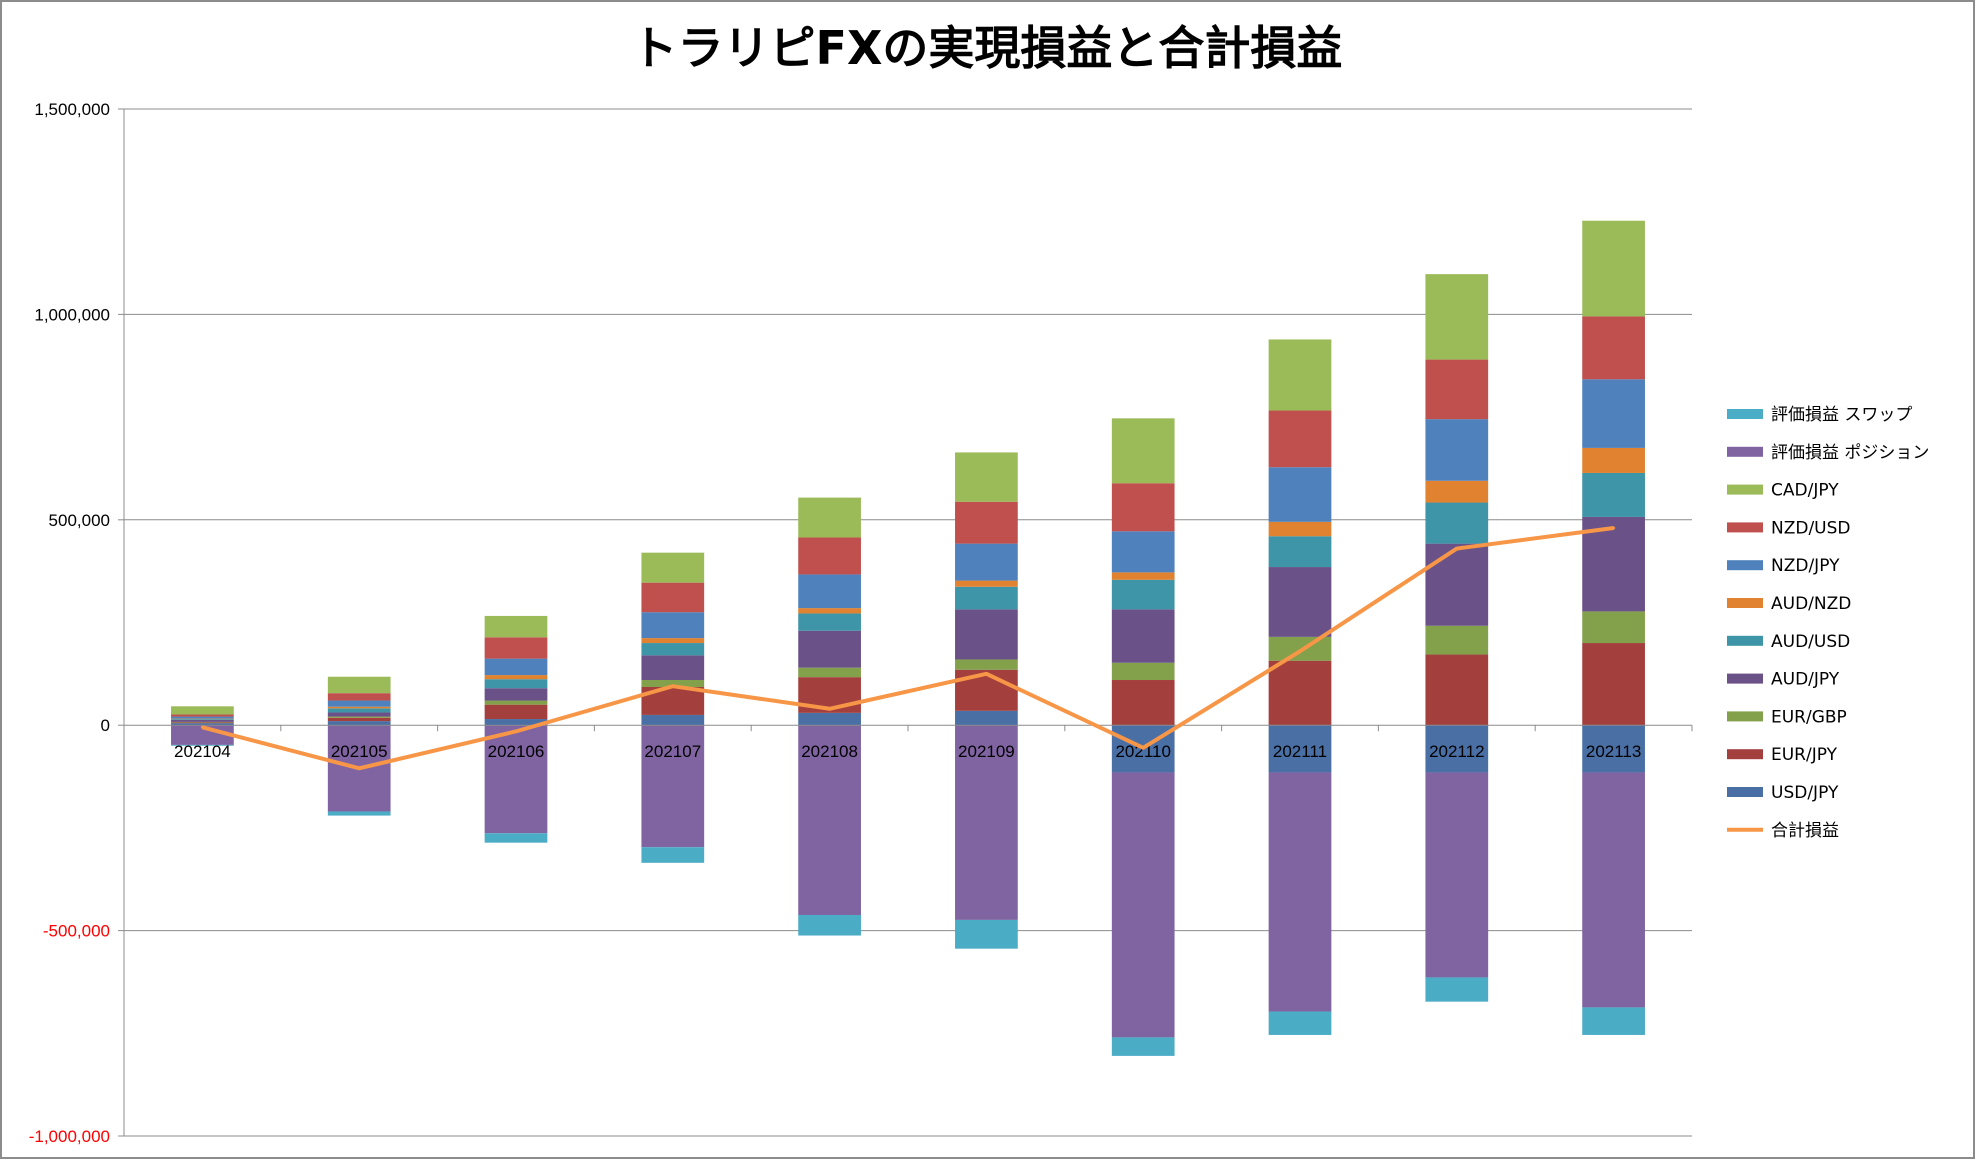  Describe the element at coordinates (72, 314) in the screenshot. I see `y-tick-label: 1,000,000` at that location.